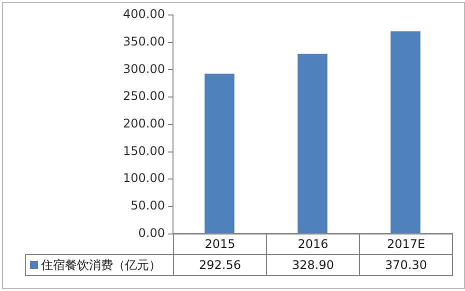  What do you see at coordinates (144, 151) in the screenshot?
I see `y-tick-label: 150.00` at bounding box center [144, 151].